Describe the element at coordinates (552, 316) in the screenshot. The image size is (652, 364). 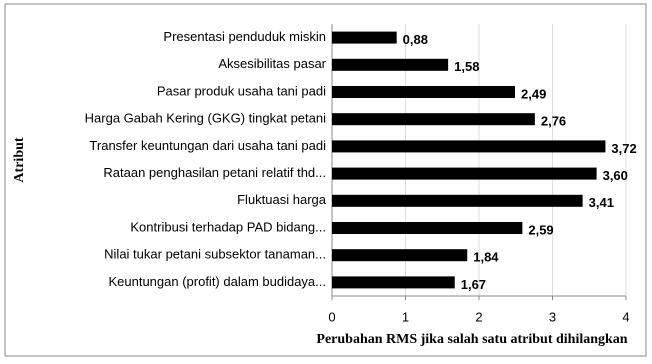
I see `x-tick-label: 3` at that location.